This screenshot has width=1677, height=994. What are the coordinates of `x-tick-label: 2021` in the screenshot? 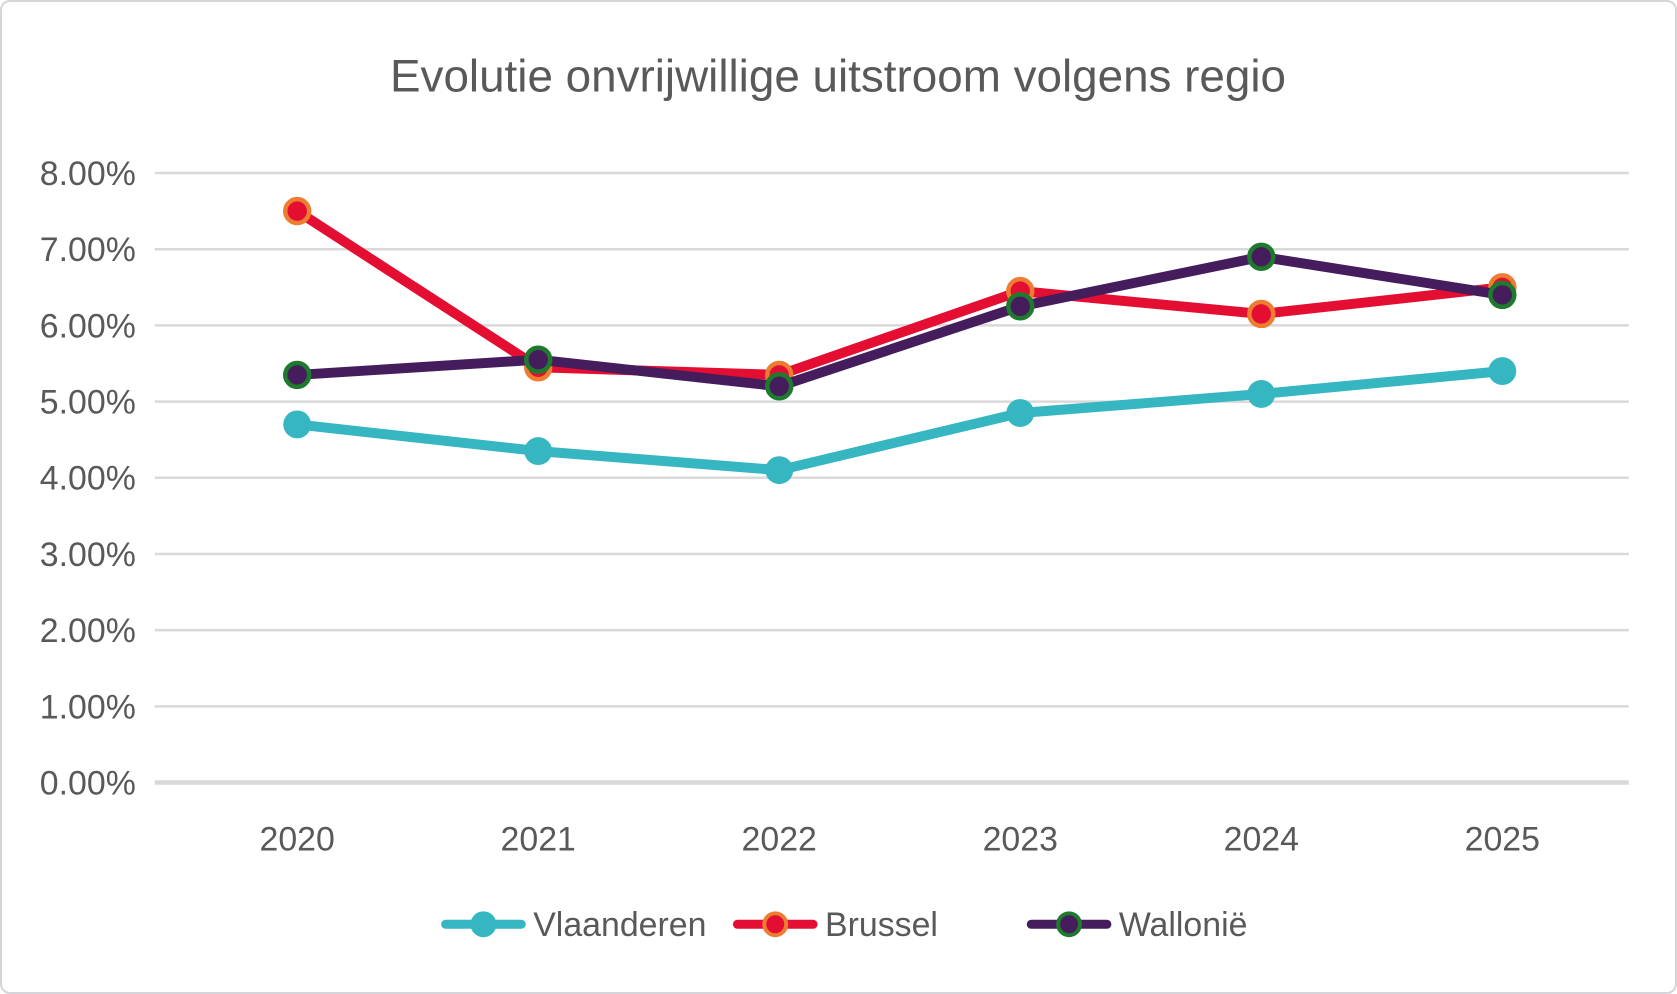 It's located at (538, 840).